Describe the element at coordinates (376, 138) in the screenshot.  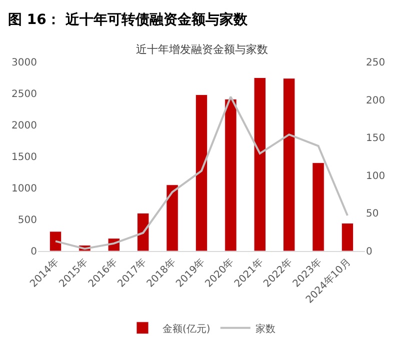
I see `y2-tick-label: 150` at that location.